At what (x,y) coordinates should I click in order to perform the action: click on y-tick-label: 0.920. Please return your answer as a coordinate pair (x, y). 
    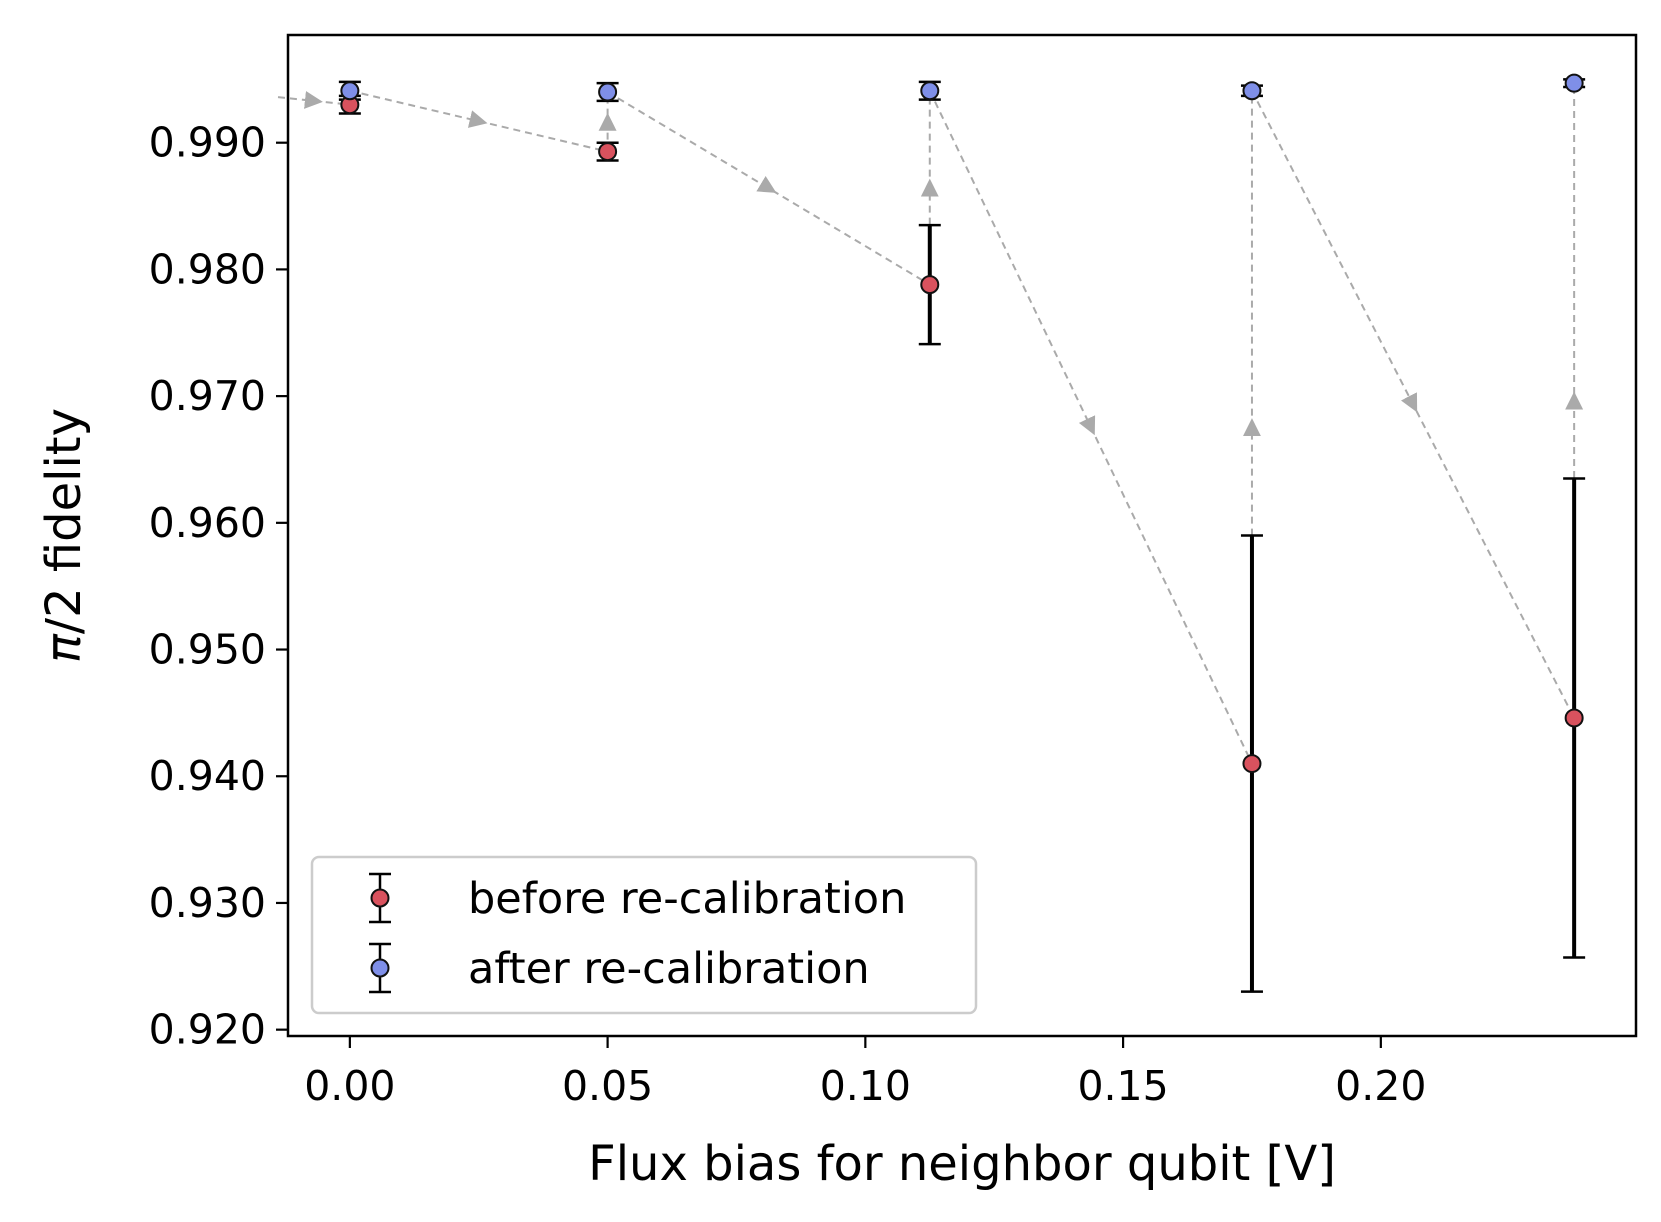
    Looking at the image, I should click on (207, 1030).